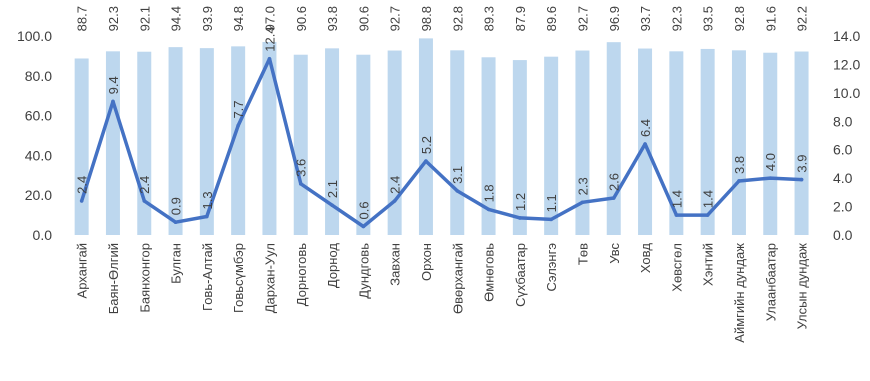 Image resolution: width=870 pixels, height=381 pixels. I want to click on bar-data-label: 92.7, so click(582, 18).